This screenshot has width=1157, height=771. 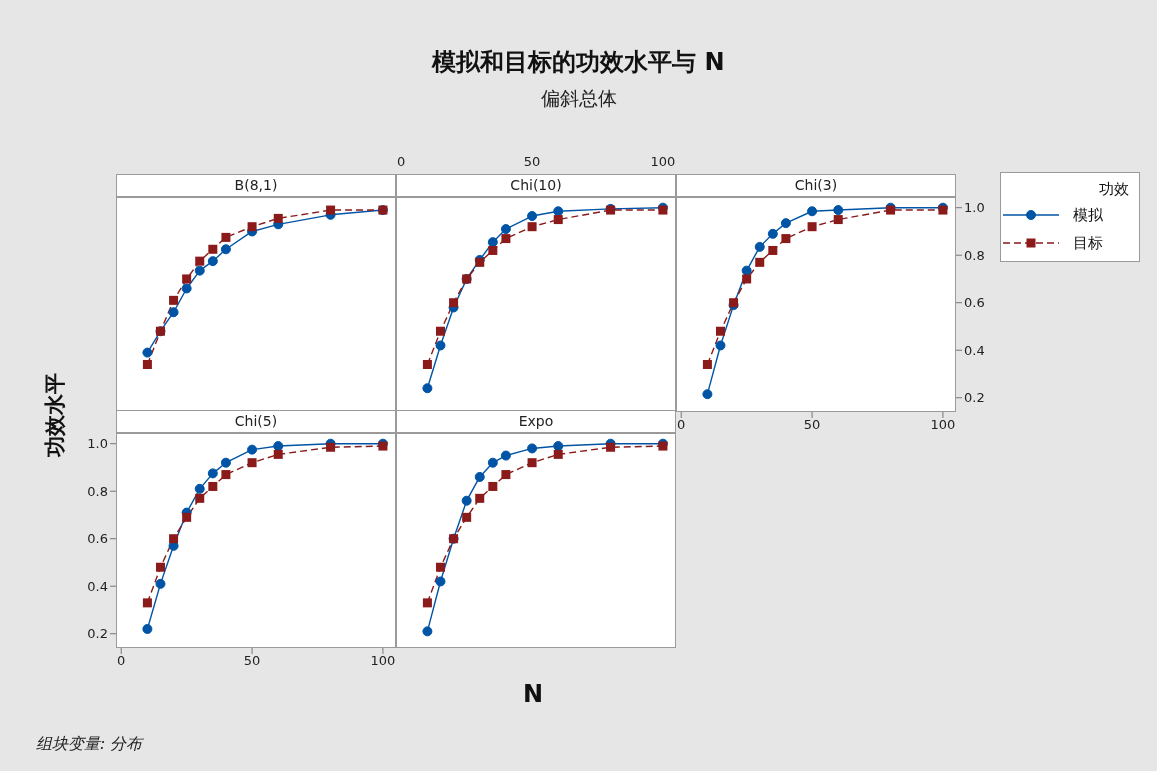 What do you see at coordinates (1088, 243) in the screenshot?
I see `legend-label: 目标` at bounding box center [1088, 243].